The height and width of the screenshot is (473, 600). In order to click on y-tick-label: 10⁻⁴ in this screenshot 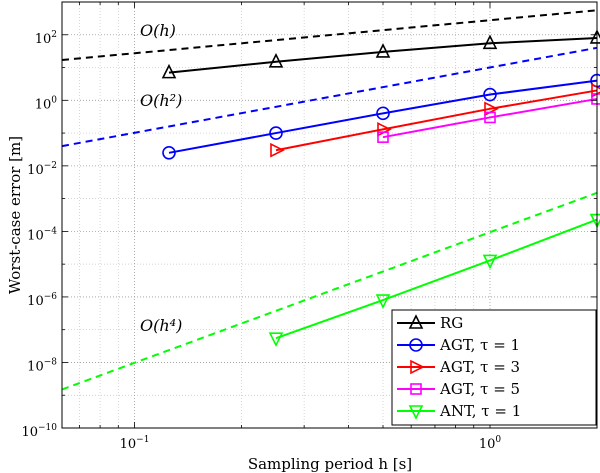, I will do `click(42, 234)`.